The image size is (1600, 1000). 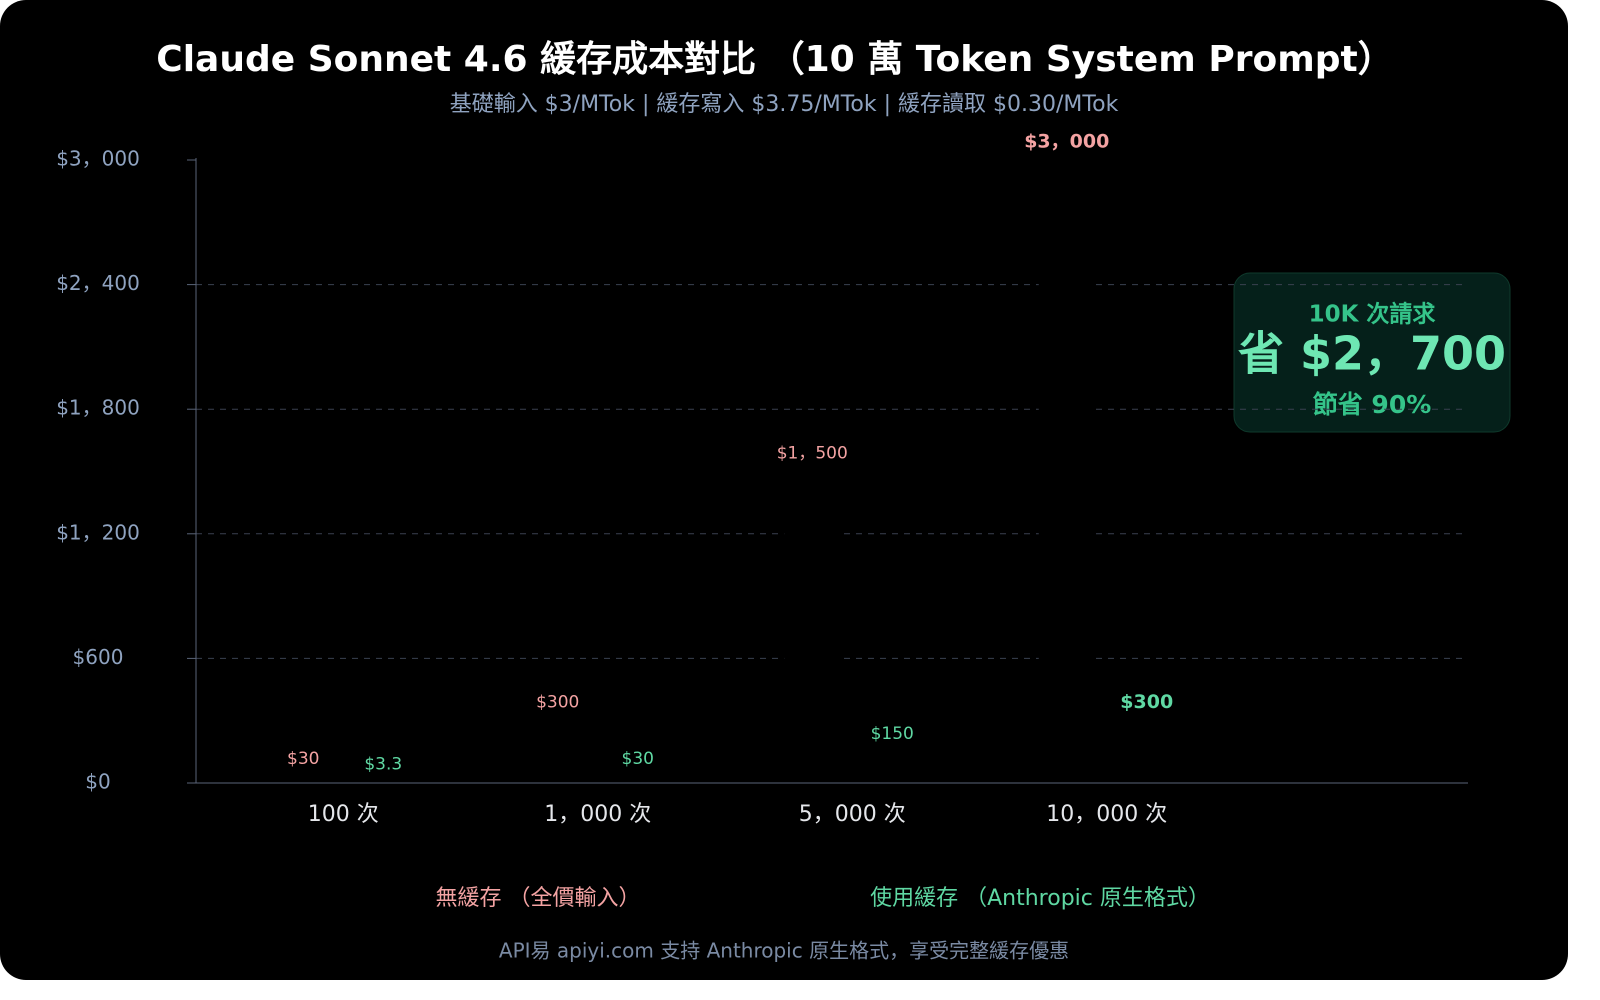 What do you see at coordinates (383, 764) in the screenshot?
I see `value-label: $3.3` at bounding box center [383, 764].